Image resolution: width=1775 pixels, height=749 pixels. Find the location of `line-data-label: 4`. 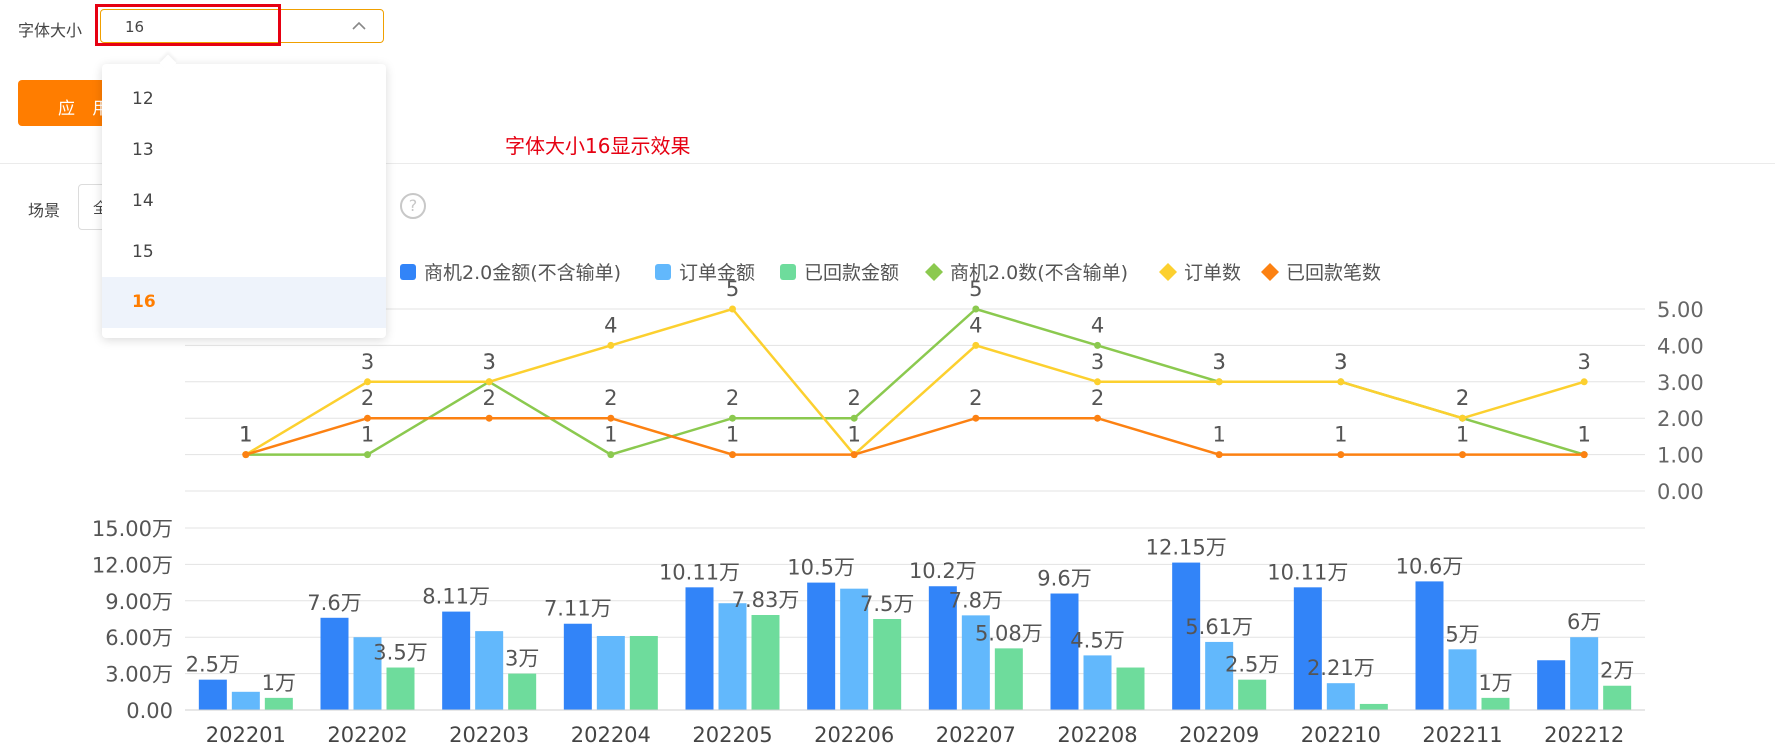

line-data-label: 4 is located at coordinates (1097, 325).